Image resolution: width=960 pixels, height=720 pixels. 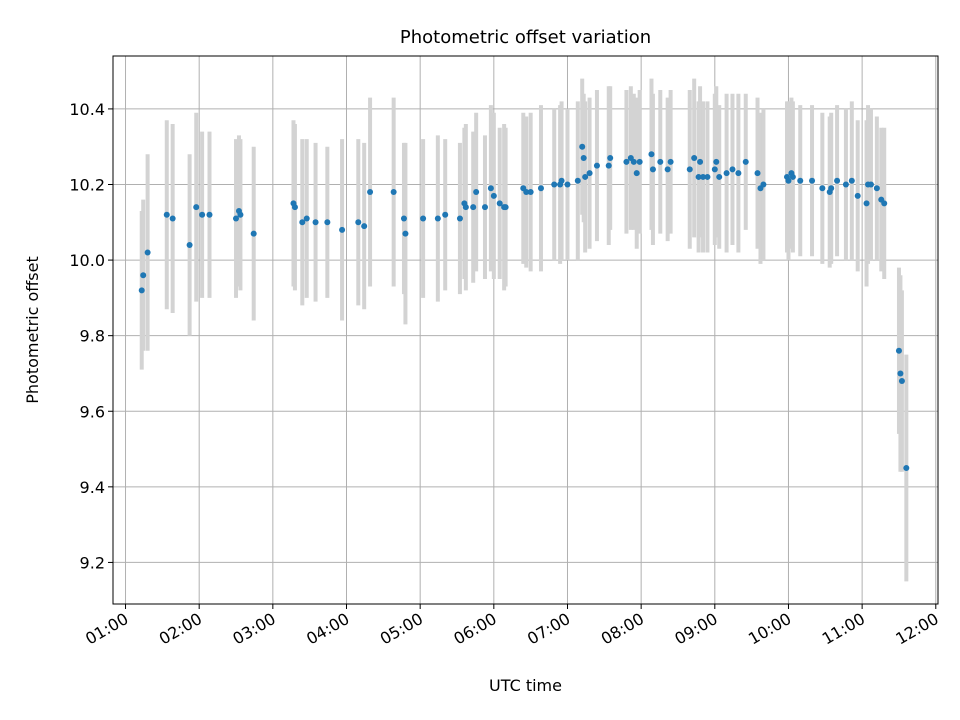 I want to click on y-tick-label: 9.2, so click(x=92, y=562).